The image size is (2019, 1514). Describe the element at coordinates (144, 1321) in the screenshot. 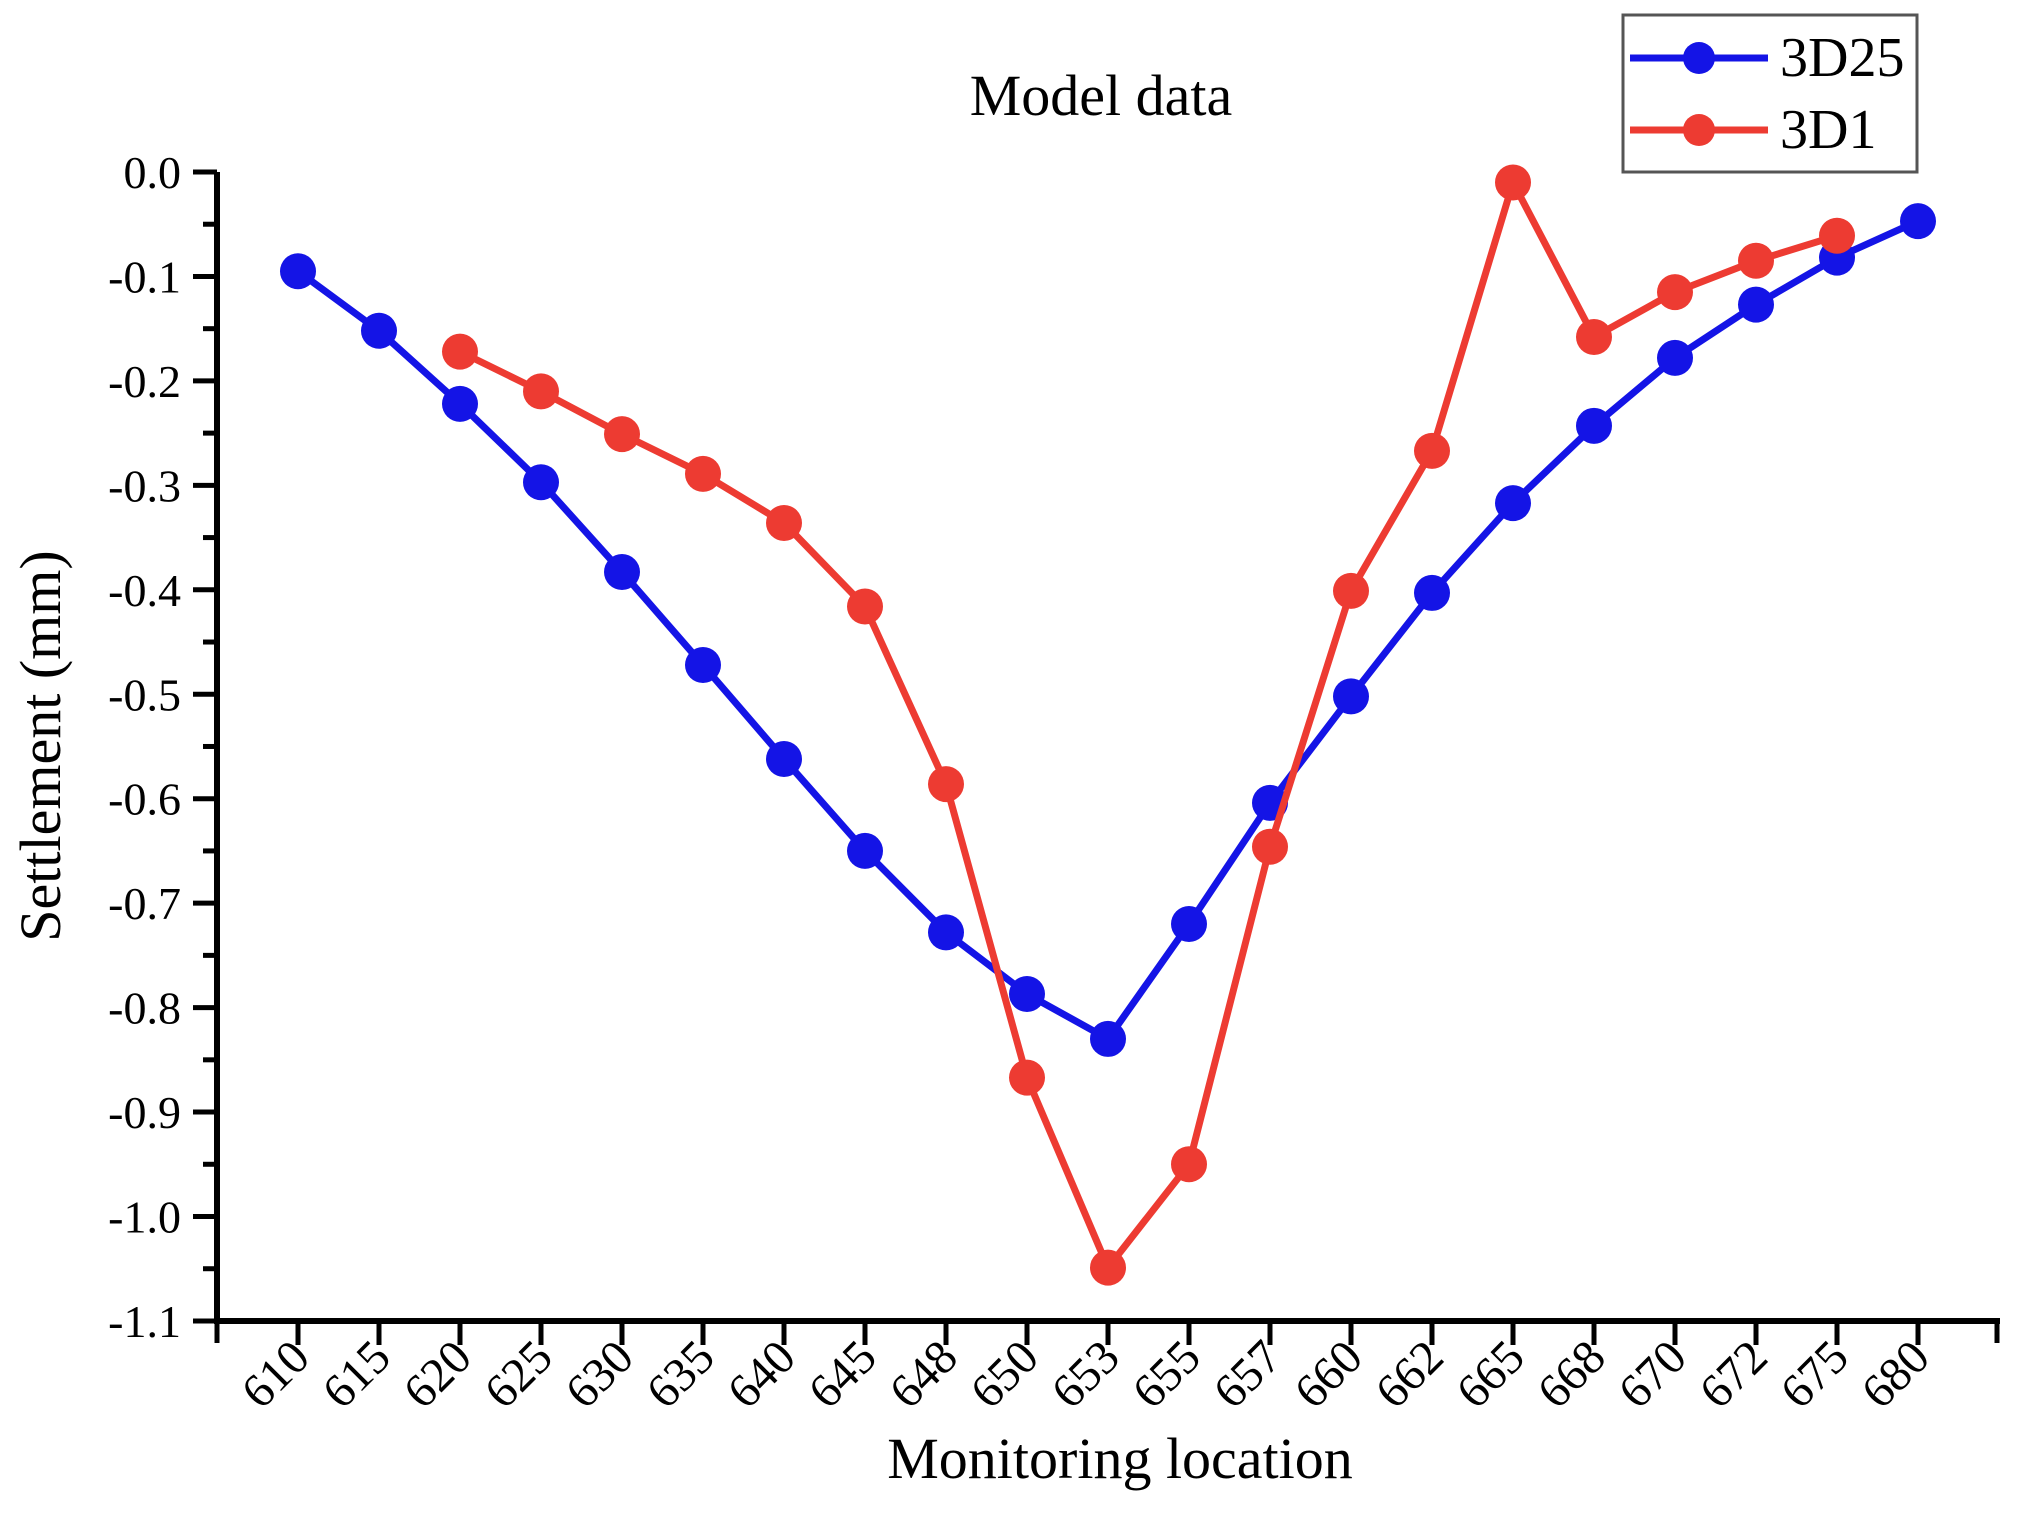

I see `y-tick-label: -1.1` at that location.